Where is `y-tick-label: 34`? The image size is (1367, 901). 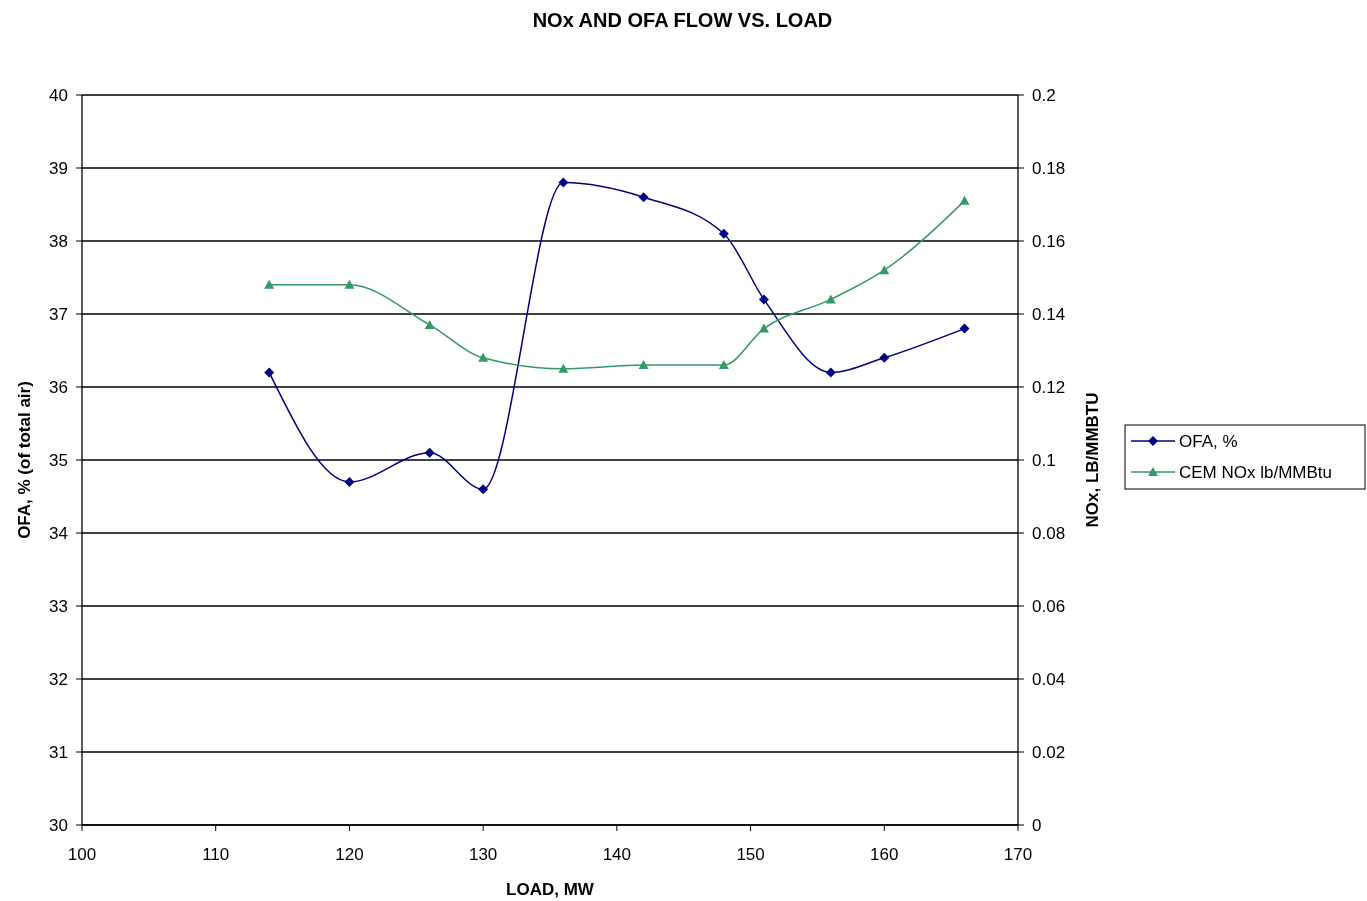 y-tick-label: 34 is located at coordinates (58, 533).